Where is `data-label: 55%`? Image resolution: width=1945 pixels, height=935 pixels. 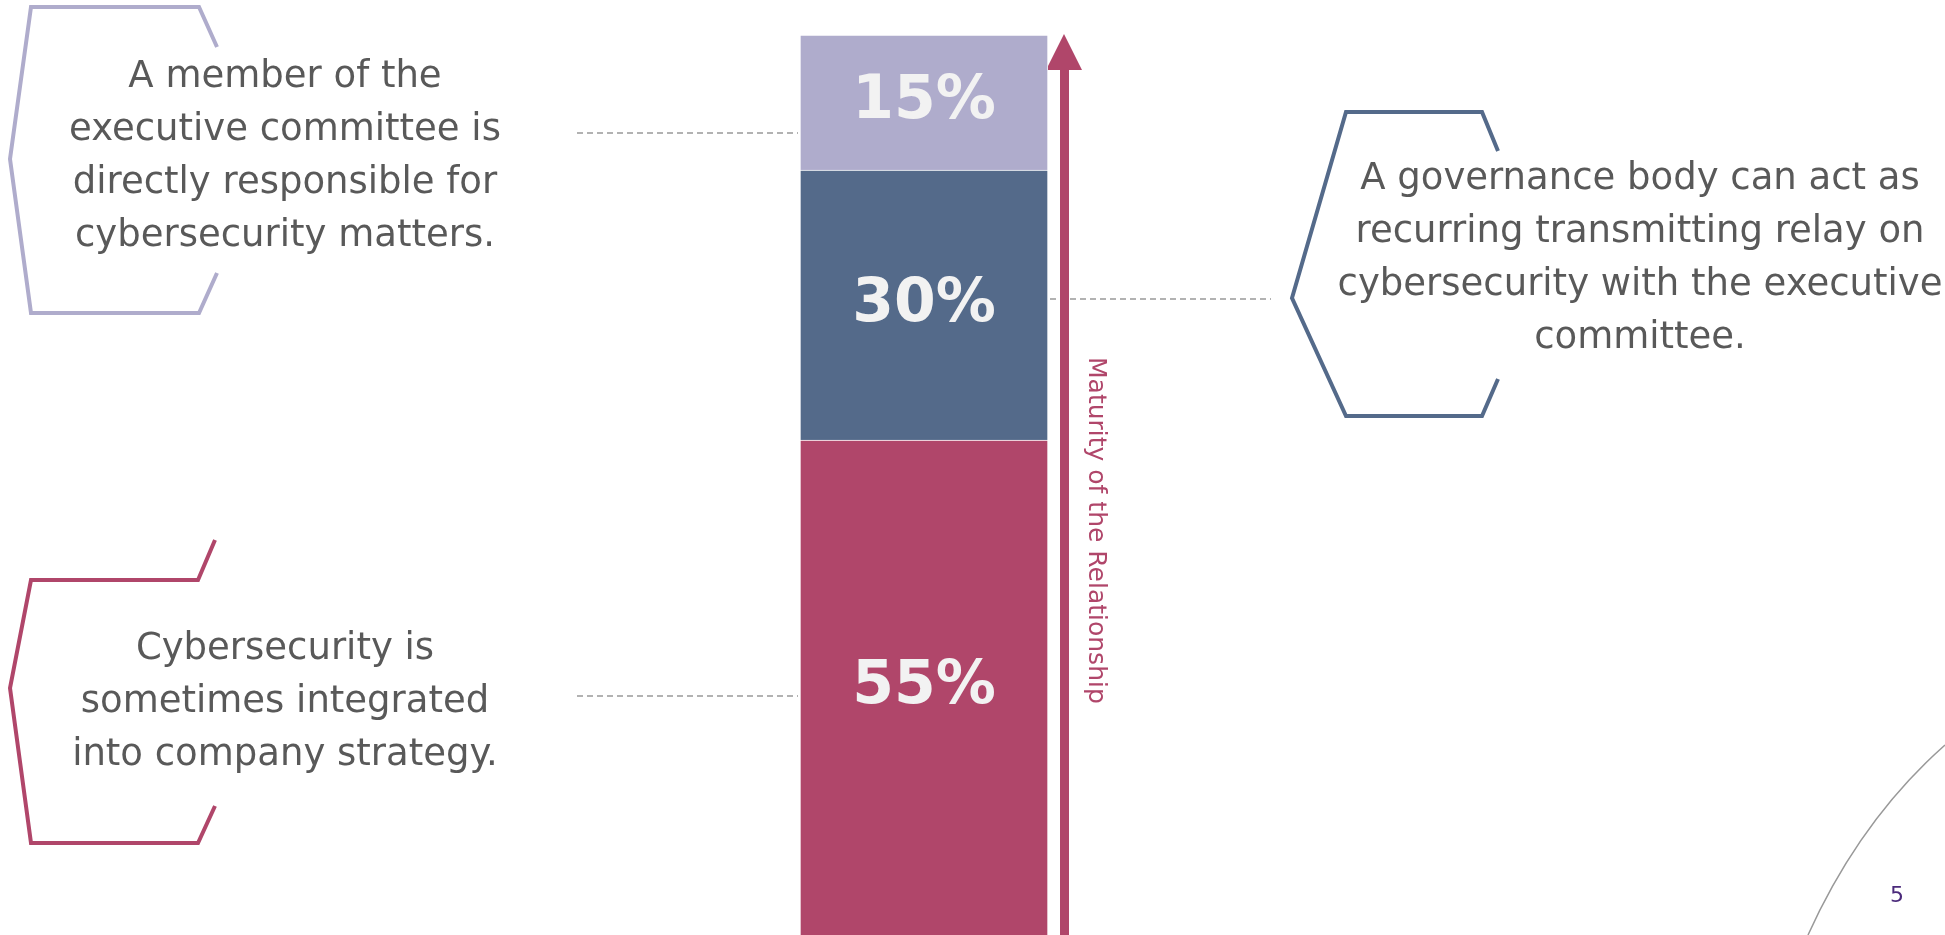 data-label: 55% is located at coordinates (924, 682).